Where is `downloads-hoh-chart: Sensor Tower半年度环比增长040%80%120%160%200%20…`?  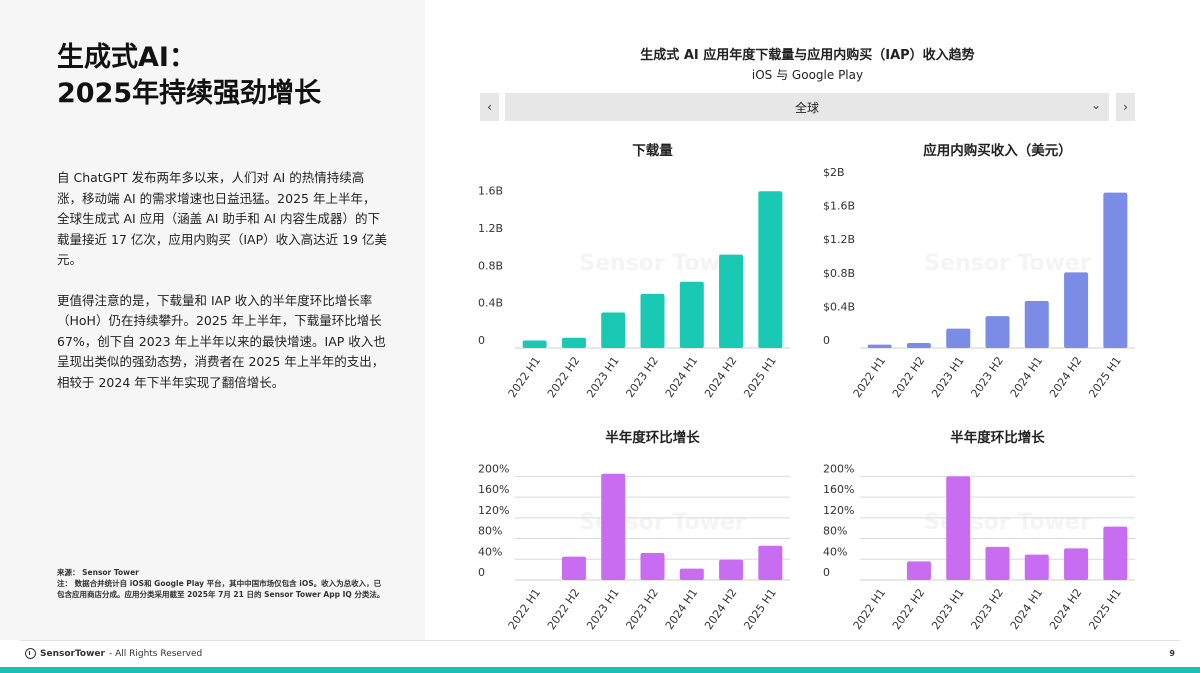 downloads-hoh-chart: Sensor Tower半年度环比增长040%80%120%160%200%20… is located at coordinates (634, 530).